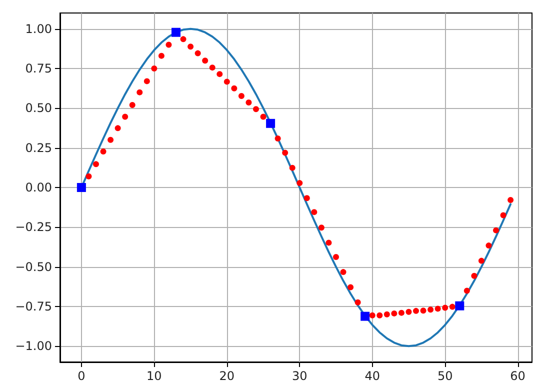 This screenshot has width=550, height=391. Describe the element at coordinates (38, 29) in the screenshot. I see `y-tick-label: 1.00` at that location.